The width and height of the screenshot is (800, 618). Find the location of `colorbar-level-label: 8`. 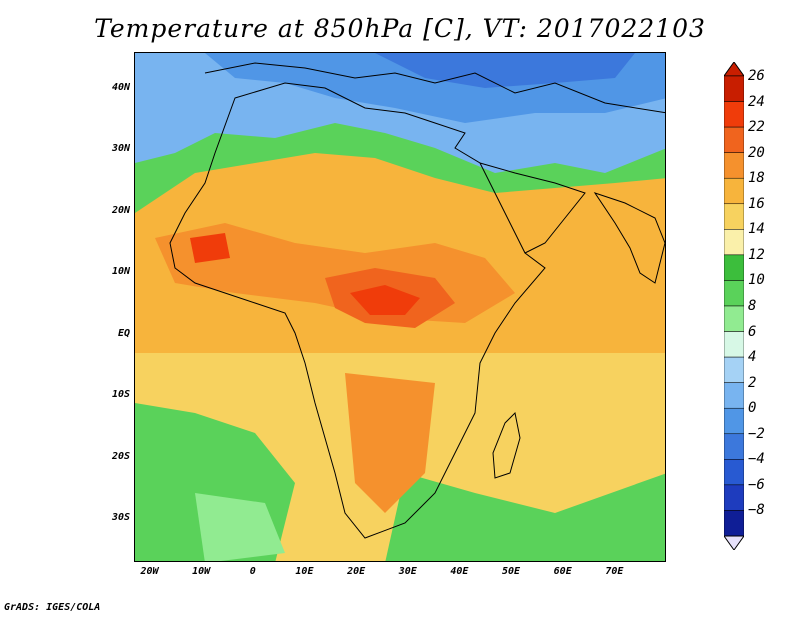

colorbar-level-label: 8 is located at coordinates (752, 306).